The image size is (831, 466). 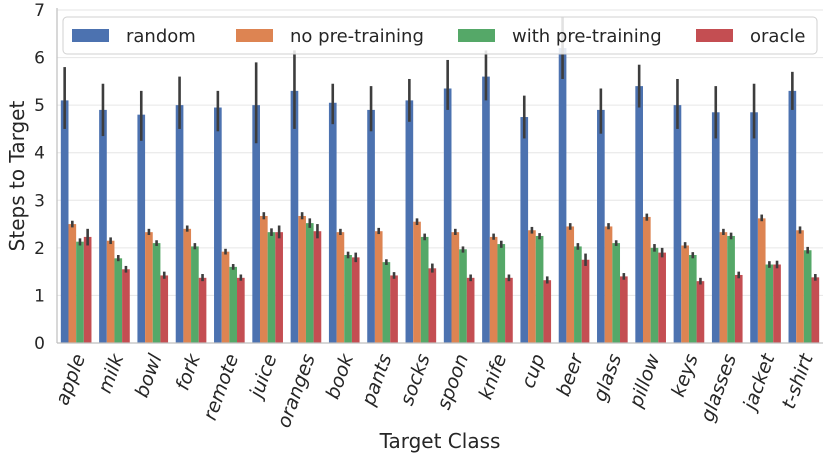 What do you see at coordinates (263, 377) in the screenshot?
I see `x-tick-label-juice: juice` at bounding box center [263, 377].